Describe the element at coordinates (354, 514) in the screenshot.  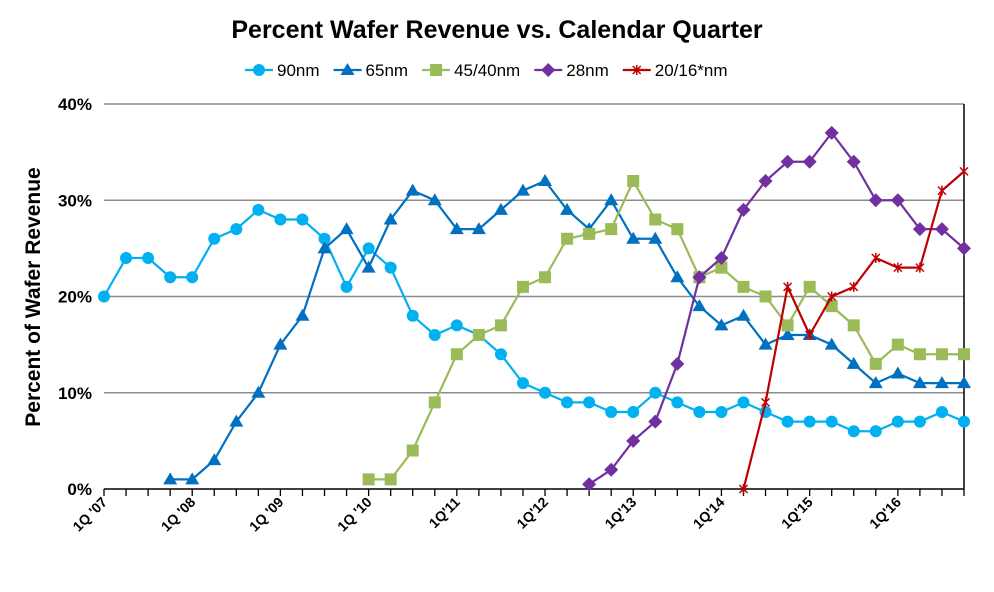
I see `x-tick-label: 1Q '10` at that location.